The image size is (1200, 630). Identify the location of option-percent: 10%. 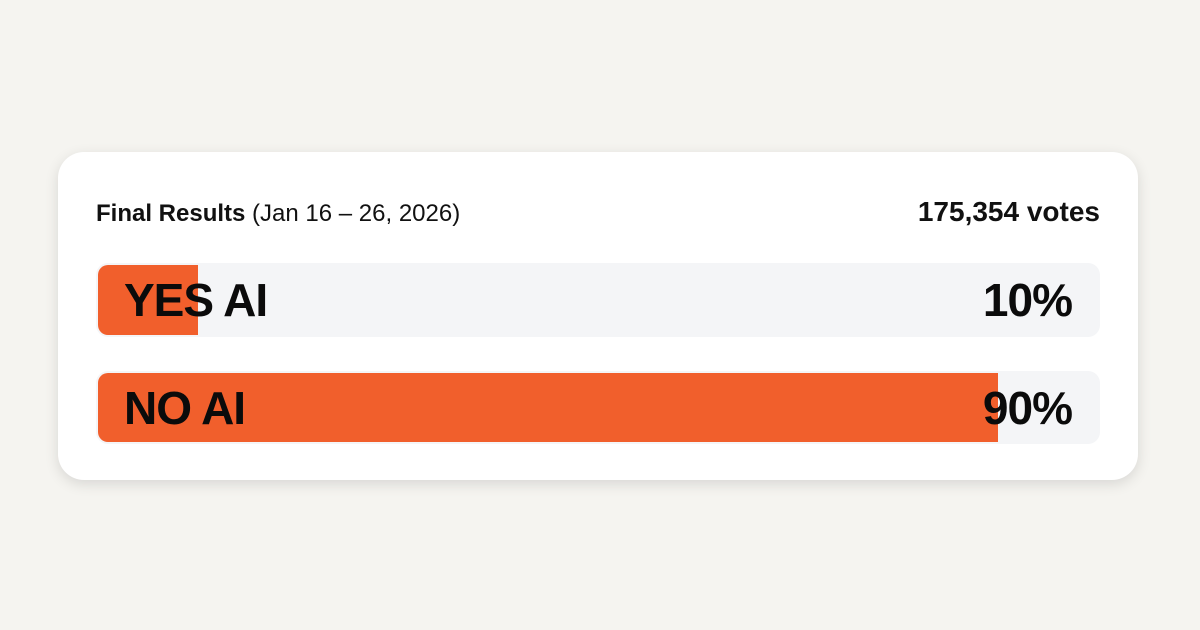
(1027, 300).